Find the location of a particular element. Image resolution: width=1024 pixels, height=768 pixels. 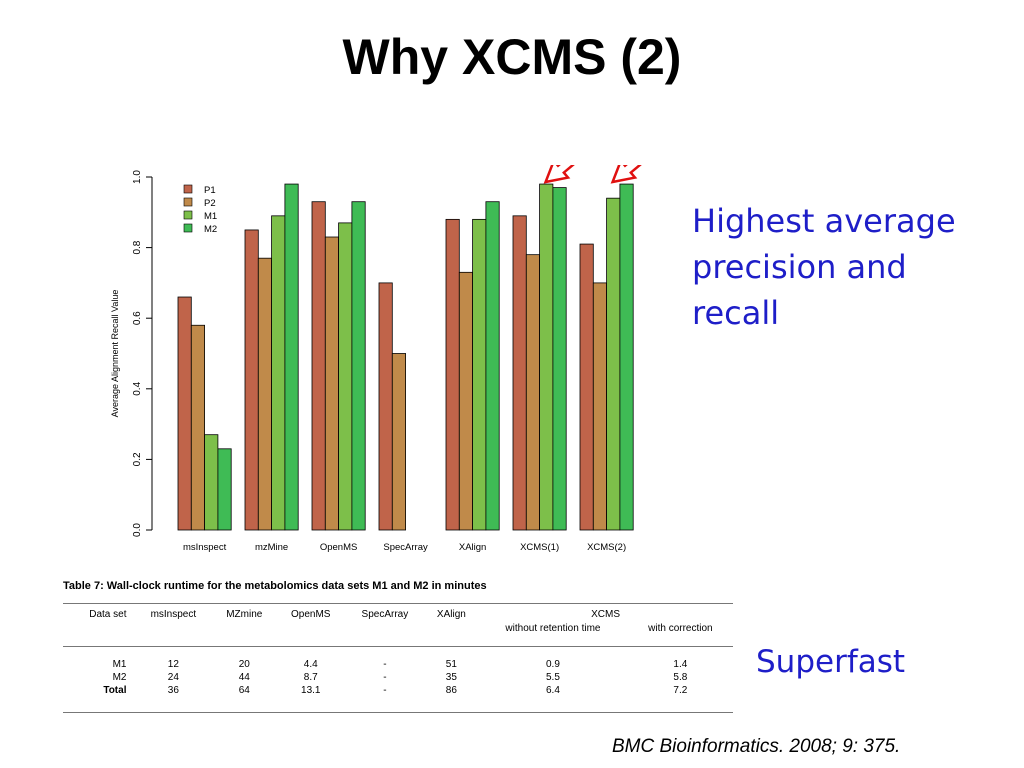

slide-title: Why XCMS (2) is located at coordinates (512, 57).